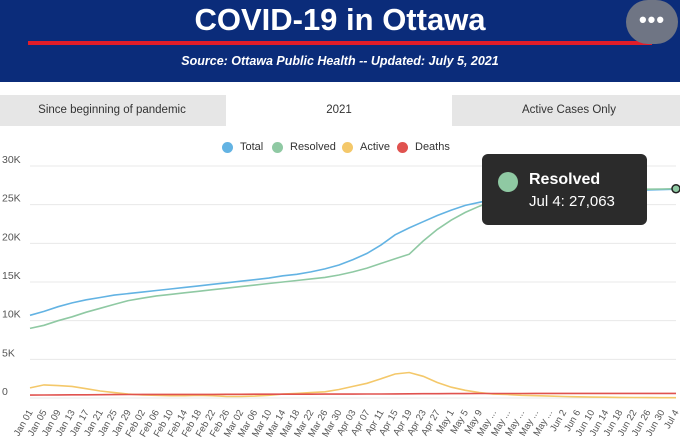 The image size is (680, 439). Describe the element at coordinates (508, 182) in the screenshot. I see `tooltip-series-dot` at that location.